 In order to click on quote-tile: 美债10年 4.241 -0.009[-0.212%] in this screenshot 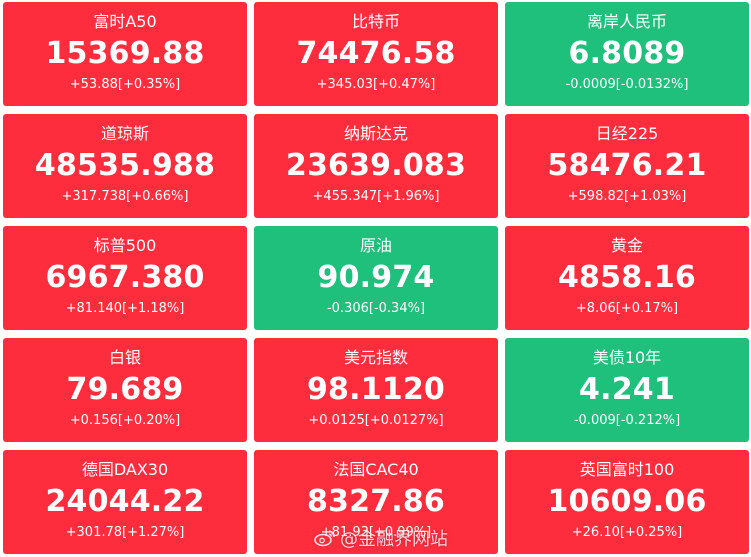, I will do `click(627, 390)`.